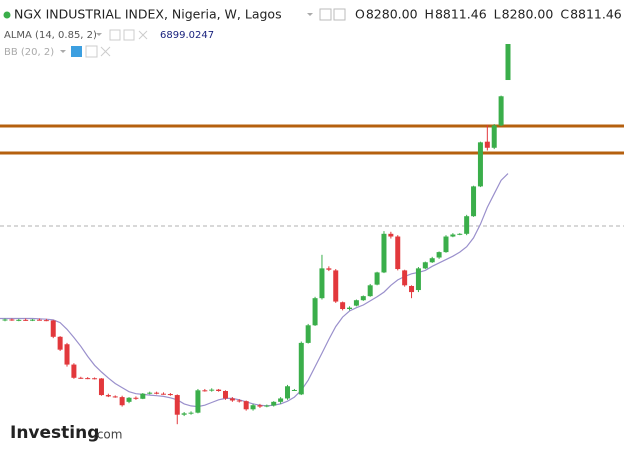  What do you see at coordinates (564, 14) in the screenshot?
I see `ohlc-letter: C` at bounding box center [564, 14].